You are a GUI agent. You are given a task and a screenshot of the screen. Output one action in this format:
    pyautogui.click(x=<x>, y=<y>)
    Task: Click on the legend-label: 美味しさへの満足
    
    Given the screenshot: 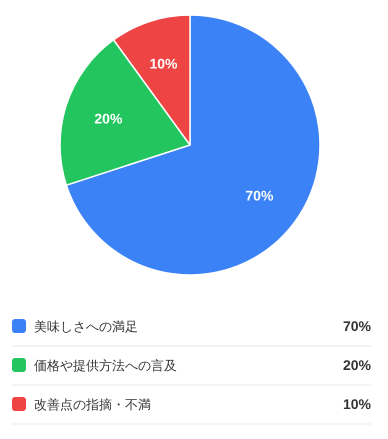 What is the action you would take?
    pyautogui.click(x=86, y=326)
    